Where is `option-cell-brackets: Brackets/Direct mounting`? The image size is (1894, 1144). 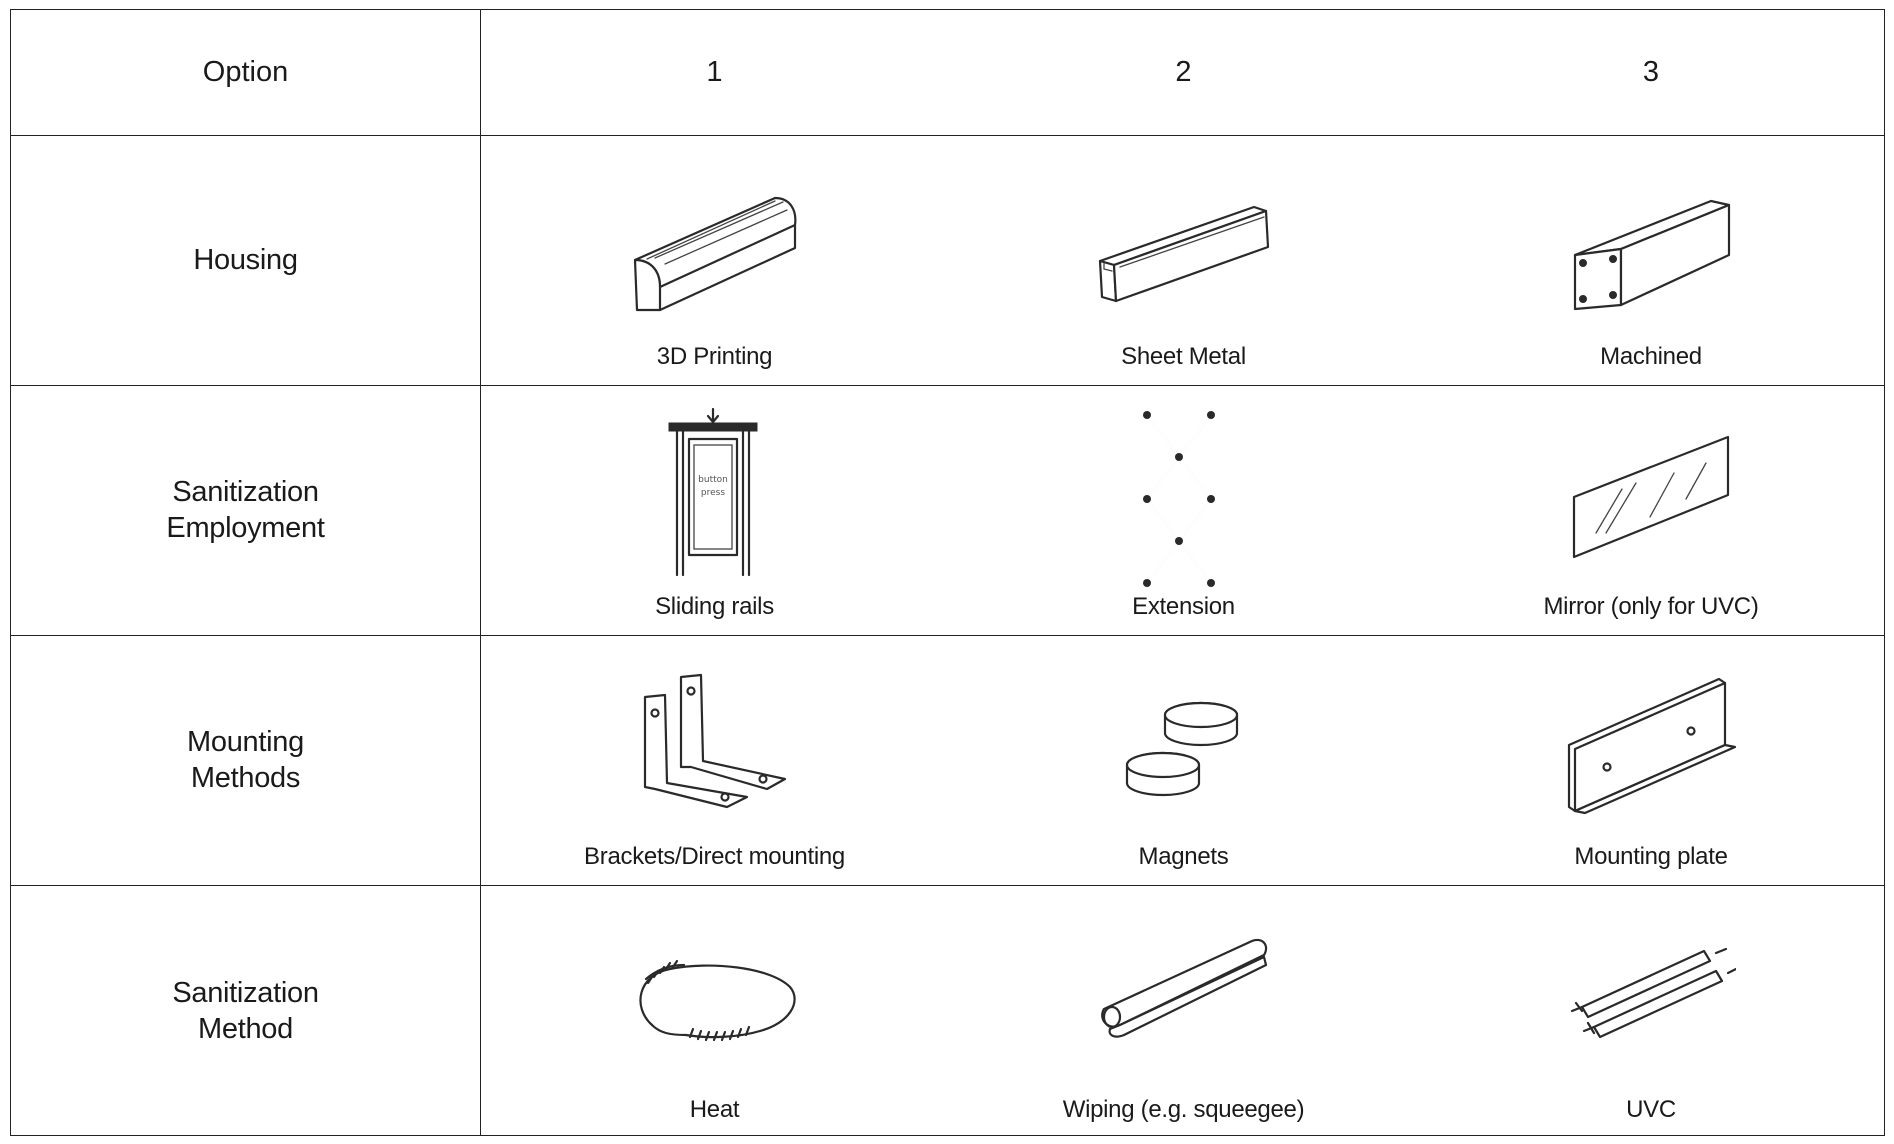
option-cell-brackets: Brackets/Direct mounting is located at coordinates (714, 760).